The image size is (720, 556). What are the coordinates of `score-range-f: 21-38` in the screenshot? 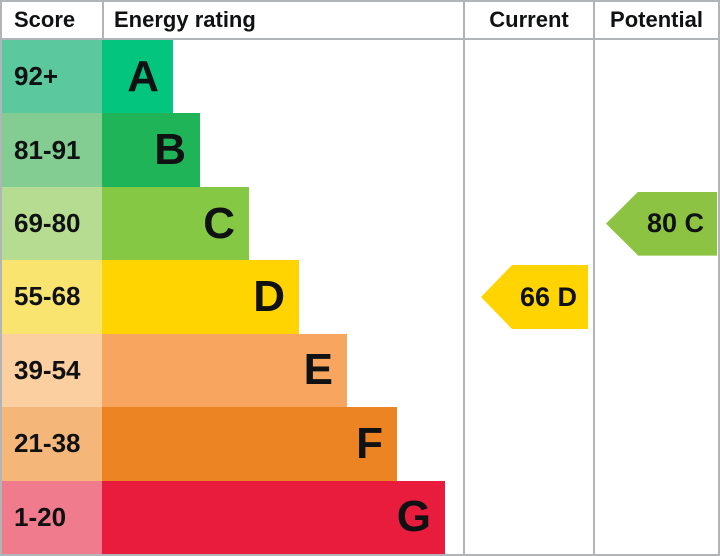 It's located at (52, 444).